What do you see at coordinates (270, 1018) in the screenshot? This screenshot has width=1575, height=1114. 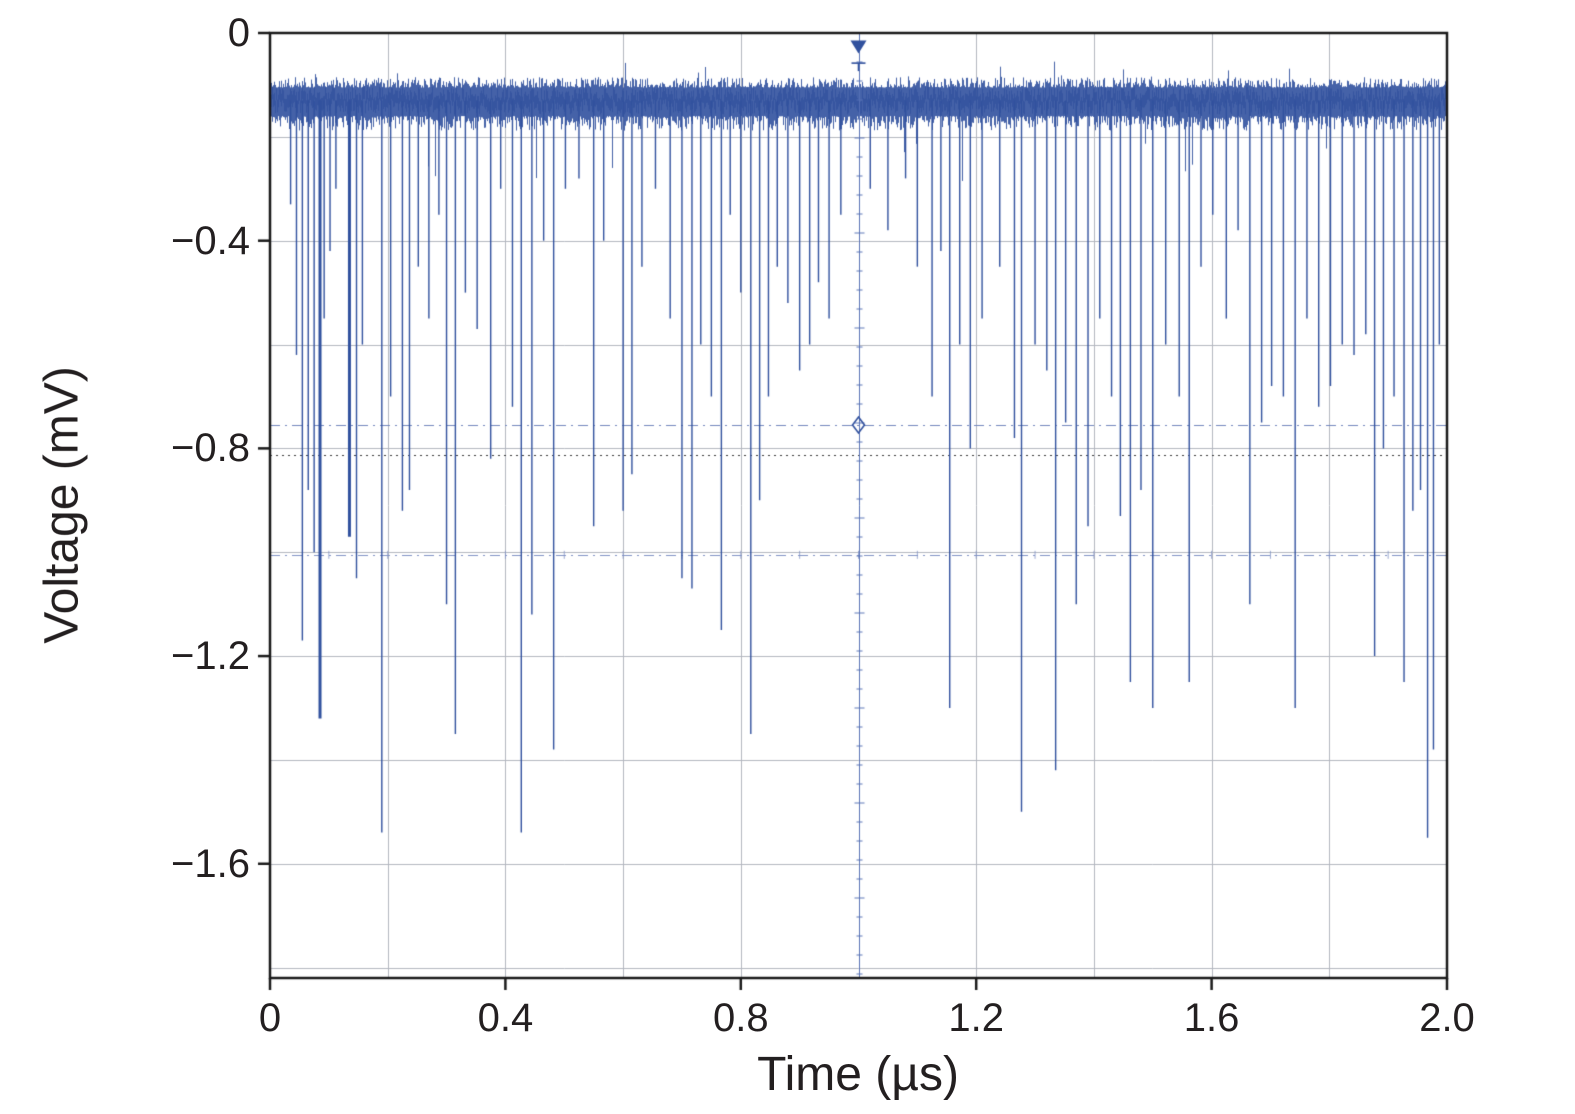 I see `x-tick-label: 0` at bounding box center [270, 1018].